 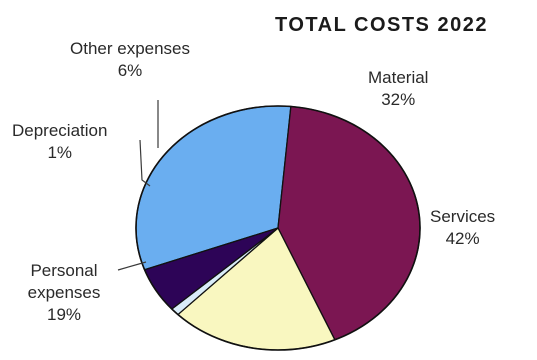 What do you see at coordinates (60, 130) in the screenshot?
I see `slice-name-depreciation: Depreciation` at bounding box center [60, 130].